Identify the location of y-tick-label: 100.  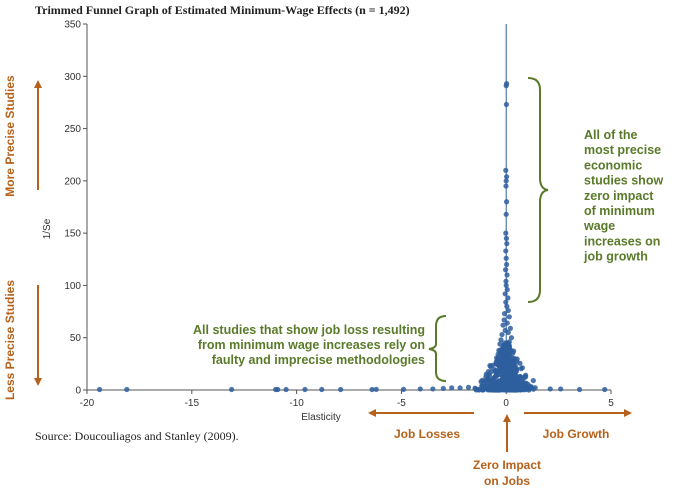
(72, 286).